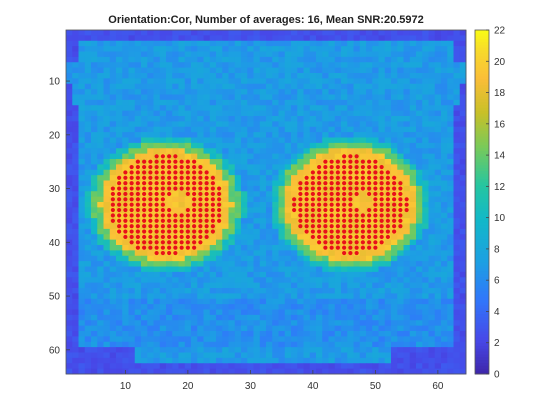 The image size is (560, 420). I want to click on roi-marker-overlay, so click(259, 205).